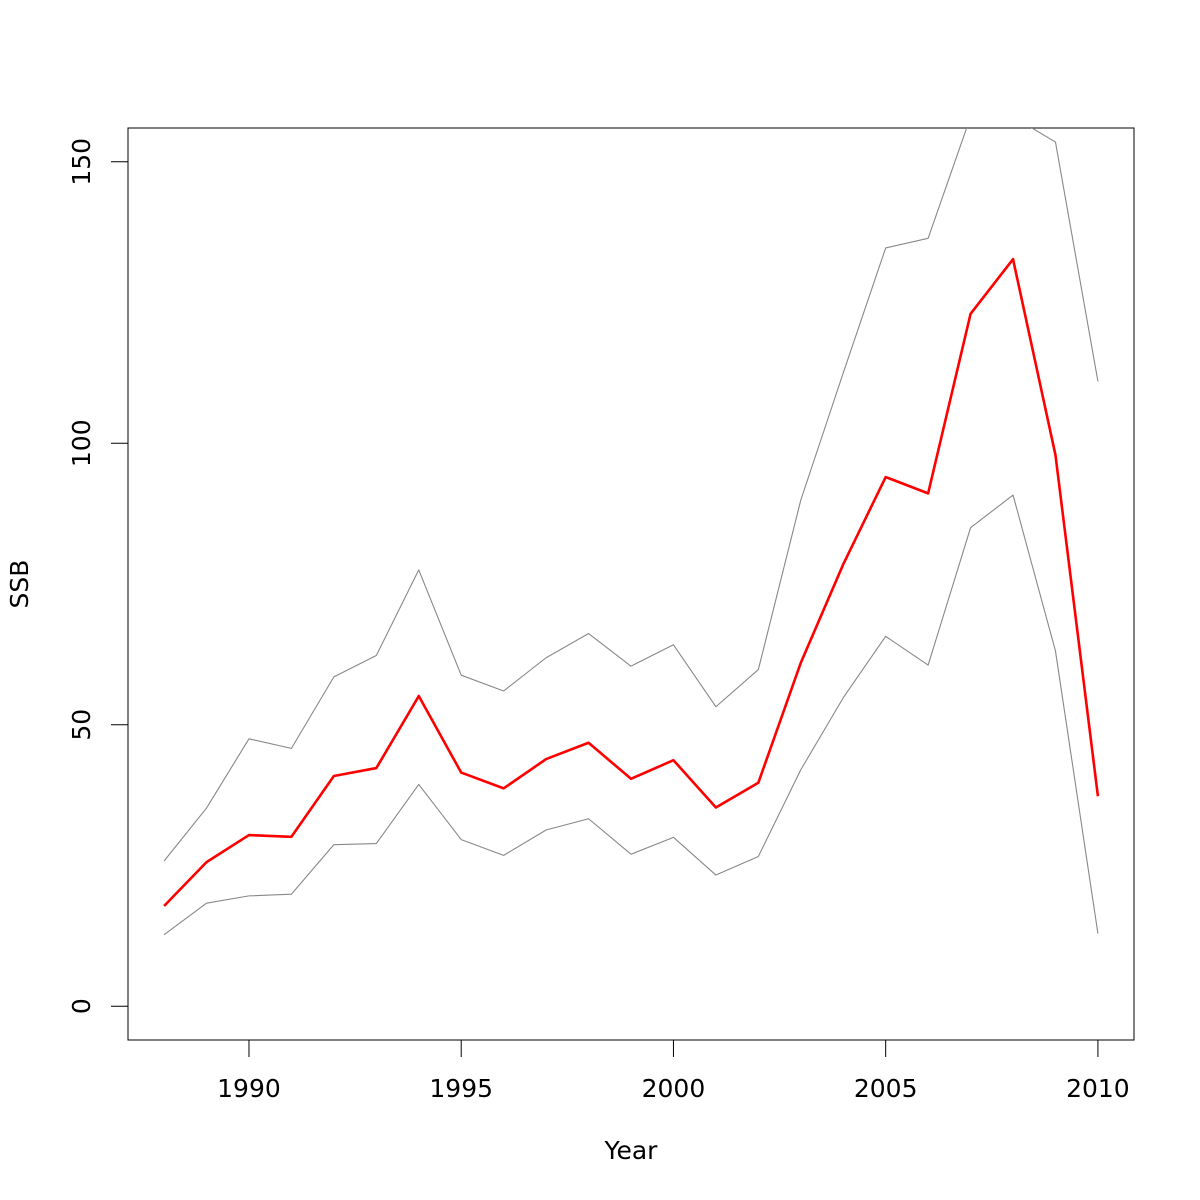 The height and width of the screenshot is (1200, 1200). I want to click on y-tick-label: 100, so click(81, 443).